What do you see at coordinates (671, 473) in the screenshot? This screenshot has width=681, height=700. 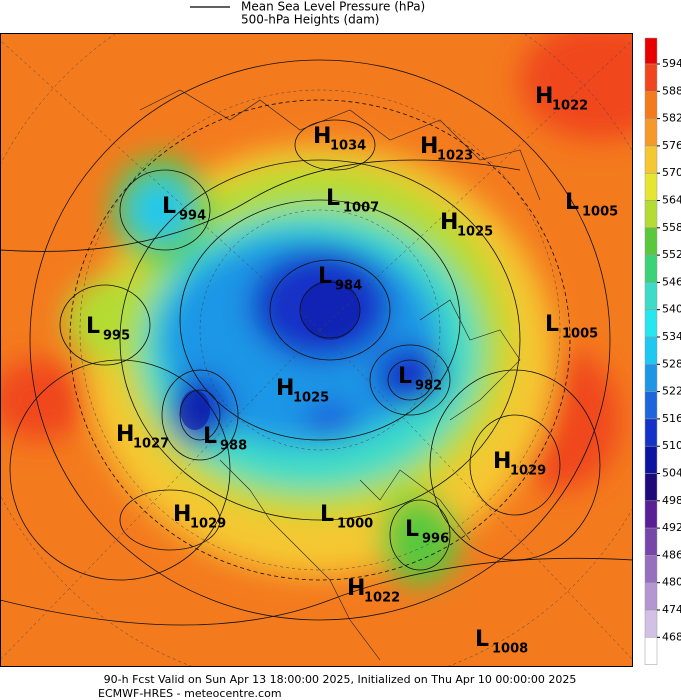 I see `colorbar-label: 504` at bounding box center [671, 473].